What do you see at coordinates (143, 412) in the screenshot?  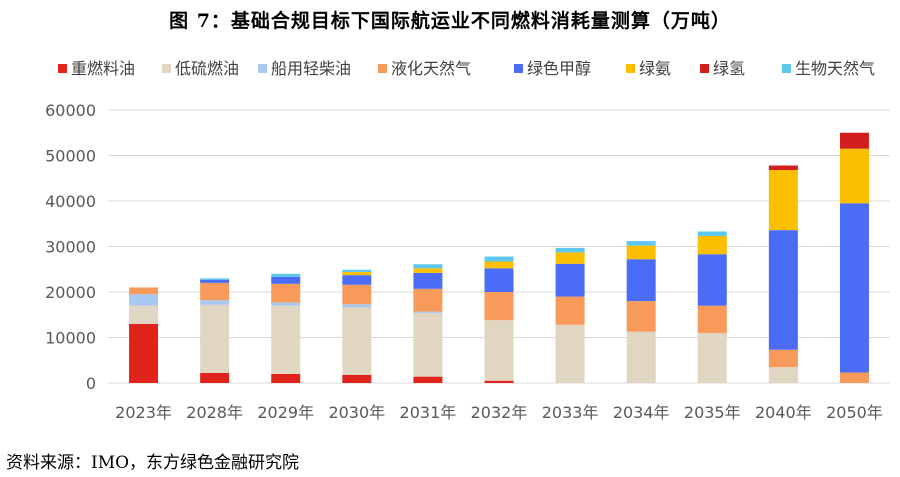 I see `x-tick-label: 2023年` at bounding box center [143, 412].